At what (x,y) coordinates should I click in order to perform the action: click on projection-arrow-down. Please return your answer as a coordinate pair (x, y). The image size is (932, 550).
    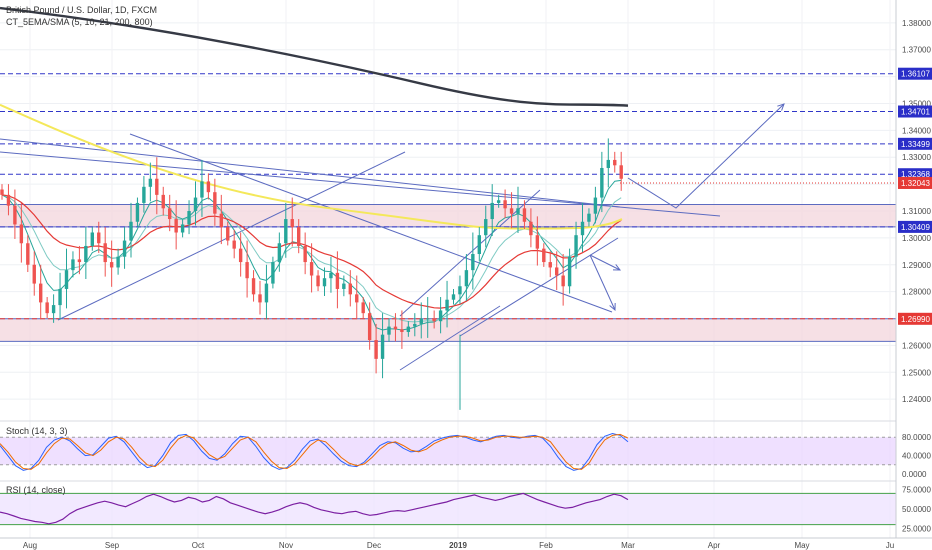
    Looking at the image, I should click on (602, 282).